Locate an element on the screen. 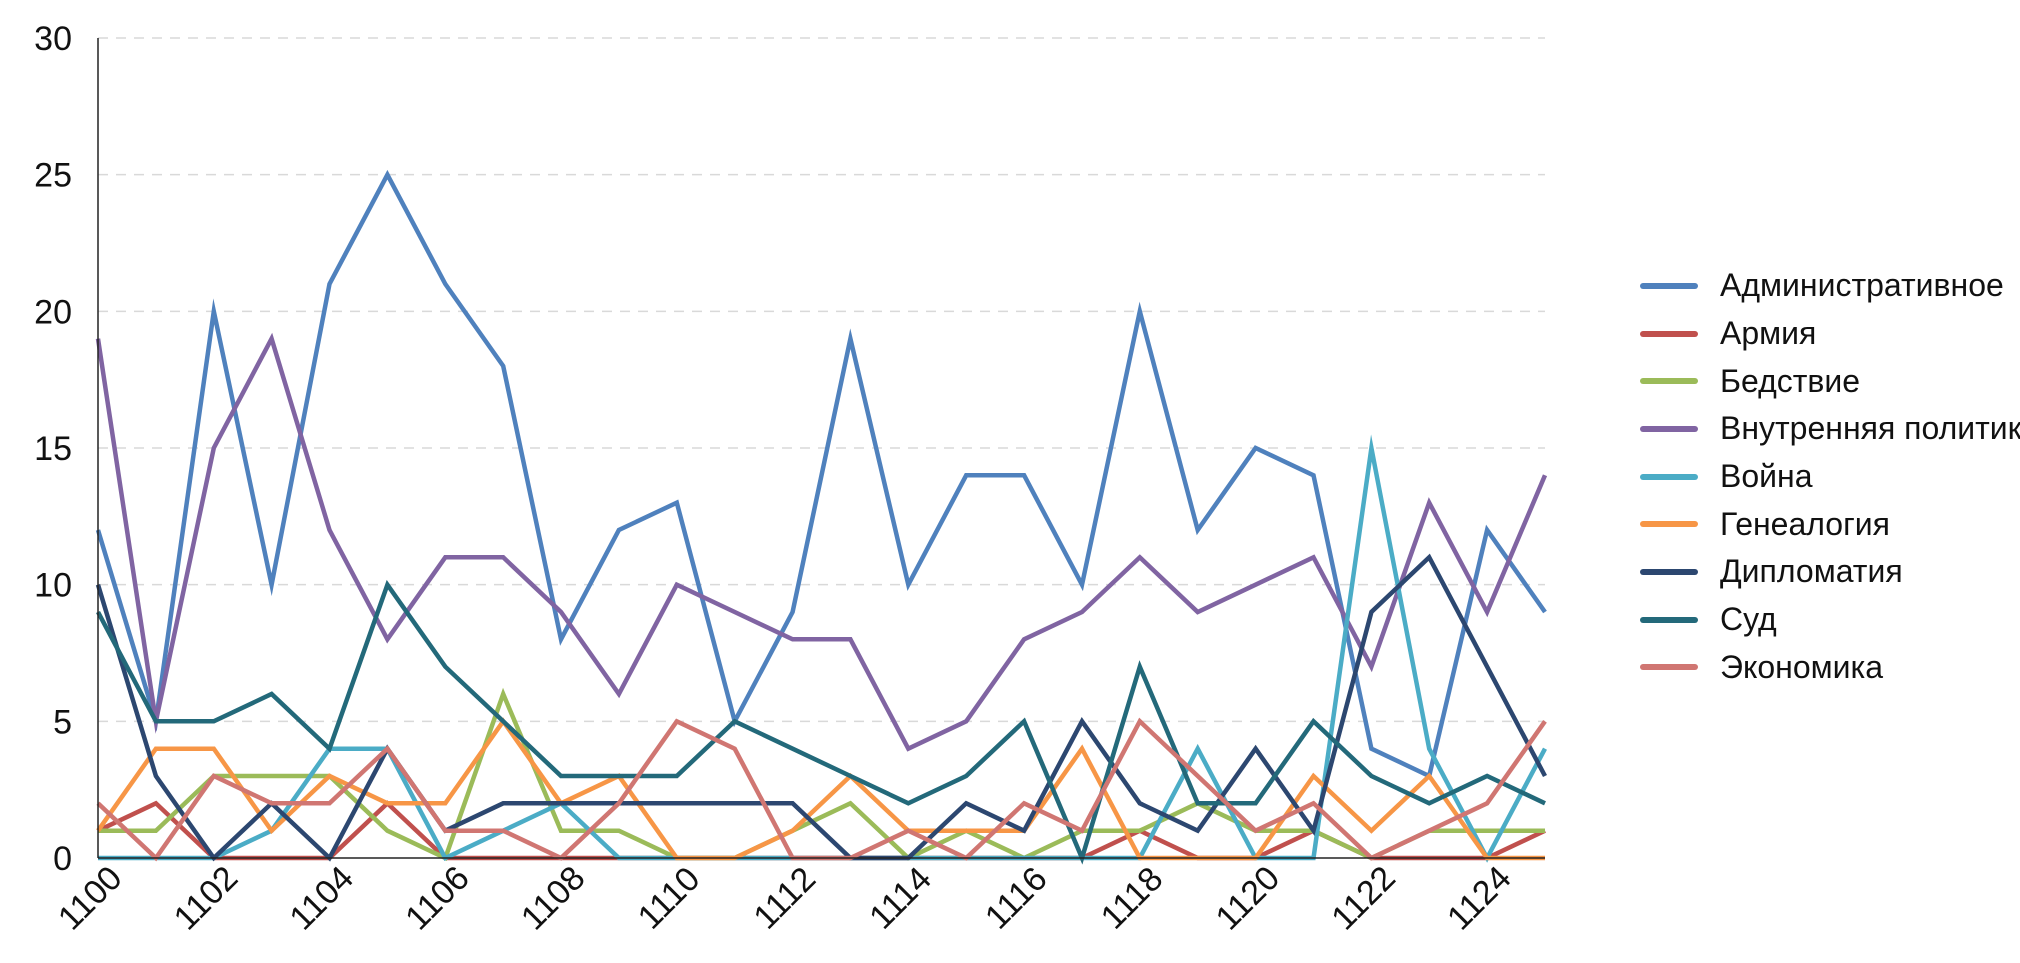 The width and height of the screenshot is (2020, 963). x-tick-label: 1124 is located at coordinates (1479, 898).